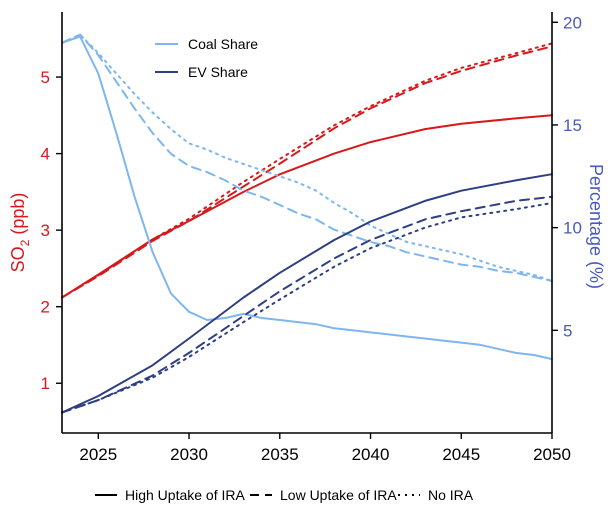 This screenshot has height=511, width=611. What do you see at coordinates (223, 44) in the screenshot?
I see `legend-label-coal-share: Coal Share` at bounding box center [223, 44].